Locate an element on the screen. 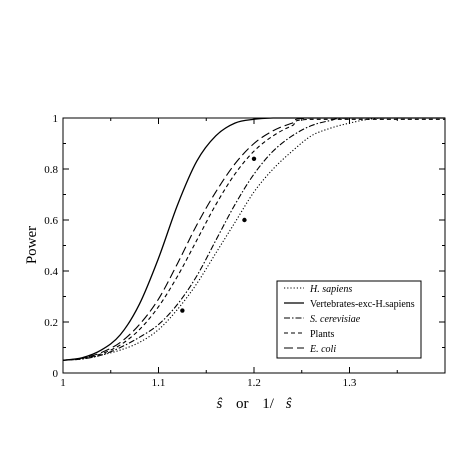  y-tick-label: 0.6 is located at coordinates (51, 221).